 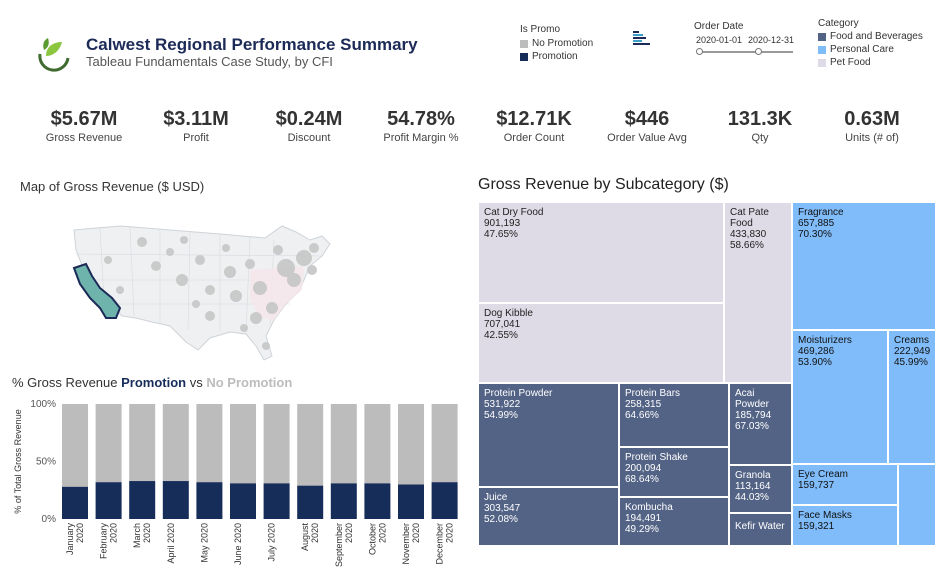 I want to click on legend-item-personal-care: Personal Care, so click(x=870, y=49).